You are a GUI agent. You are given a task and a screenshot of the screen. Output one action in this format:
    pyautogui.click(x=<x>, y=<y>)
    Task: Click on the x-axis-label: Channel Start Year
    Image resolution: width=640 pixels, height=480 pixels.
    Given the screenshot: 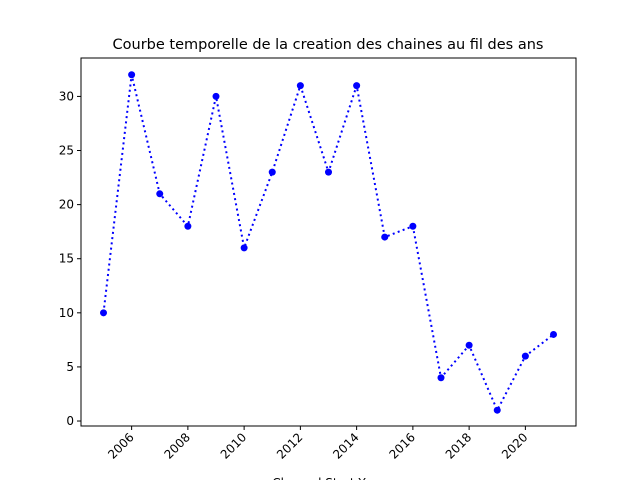 What is the action you would take?
    pyautogui.click(x=328, y=478)
    